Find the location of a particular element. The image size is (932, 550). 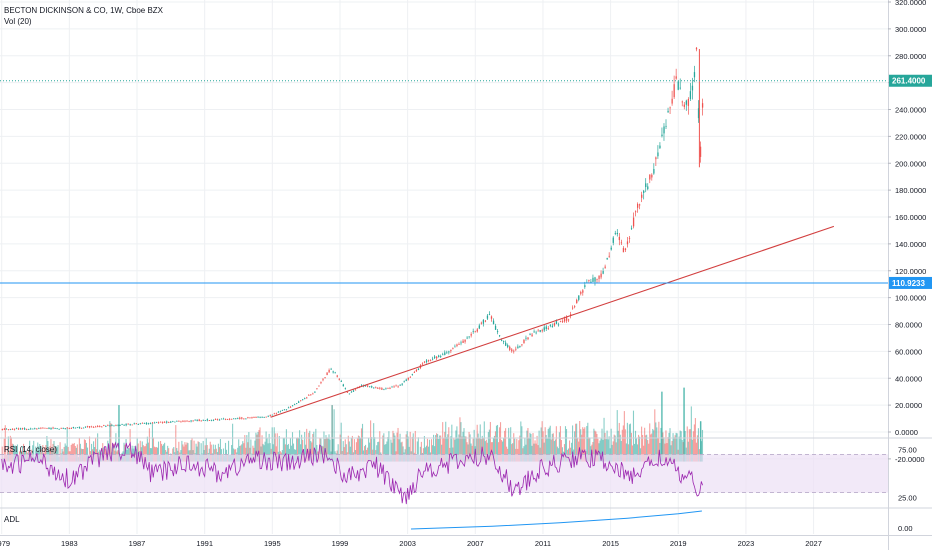

time-tick-label: 2023 is located at coordinates (746, 543).